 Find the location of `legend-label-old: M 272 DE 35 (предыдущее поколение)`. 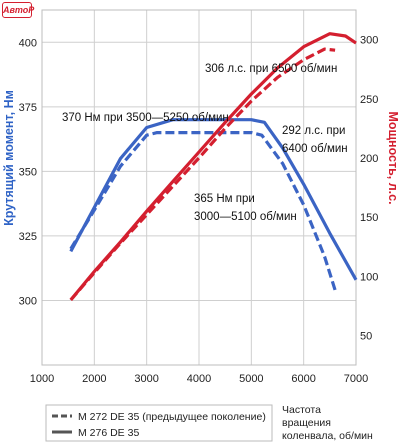

legend-label-old: M 272 DE 35 (предыдущее поколение) is located at coordinates (172, 417).